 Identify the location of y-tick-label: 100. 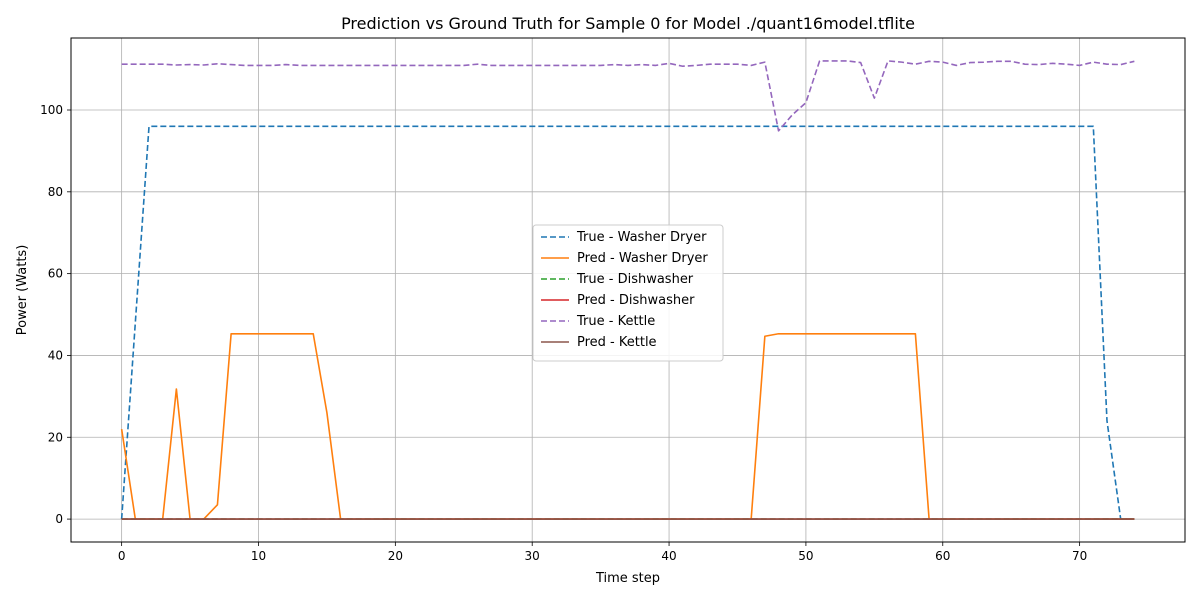
(51, 110).